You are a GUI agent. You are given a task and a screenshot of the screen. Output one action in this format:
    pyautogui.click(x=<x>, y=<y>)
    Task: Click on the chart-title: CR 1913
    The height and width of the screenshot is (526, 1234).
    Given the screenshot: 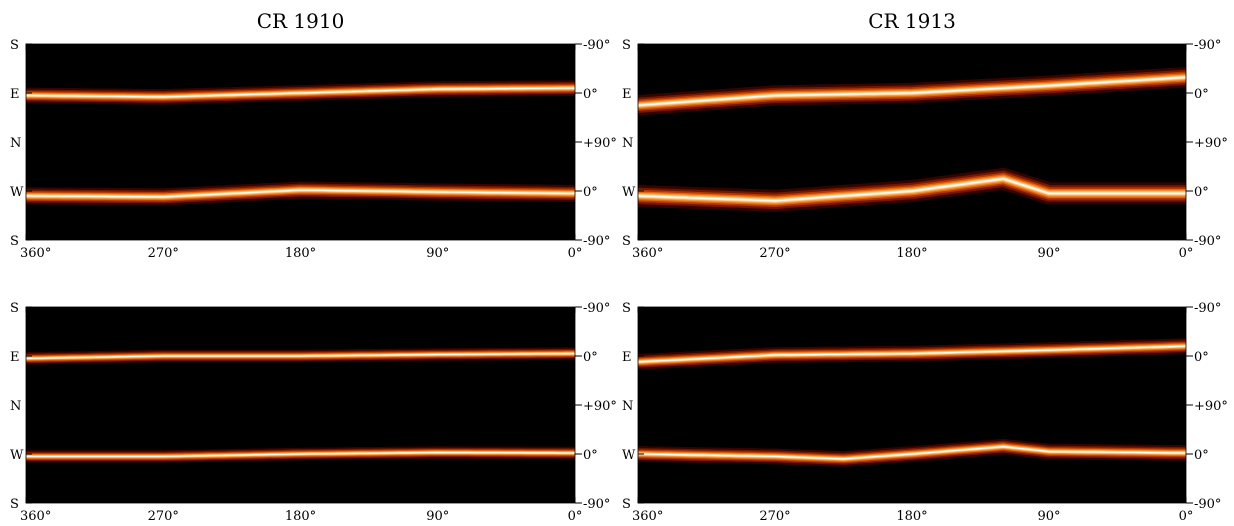 What is the action you would take?
    pyautogui.click(x=912, y=21)
    